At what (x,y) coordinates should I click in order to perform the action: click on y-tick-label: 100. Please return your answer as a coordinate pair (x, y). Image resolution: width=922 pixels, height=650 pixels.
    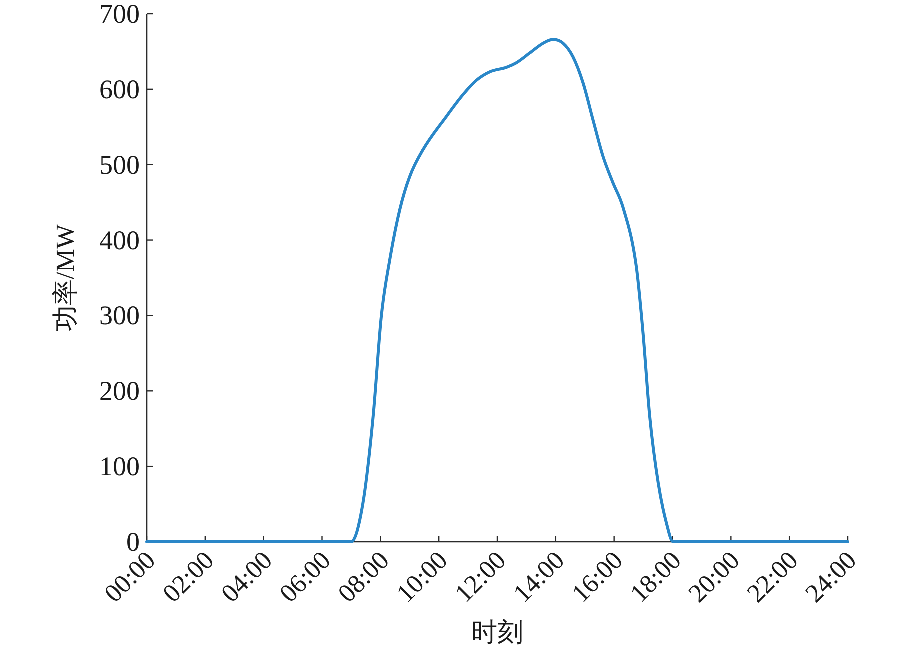
    Looking at the image, I should click on (120, 467).